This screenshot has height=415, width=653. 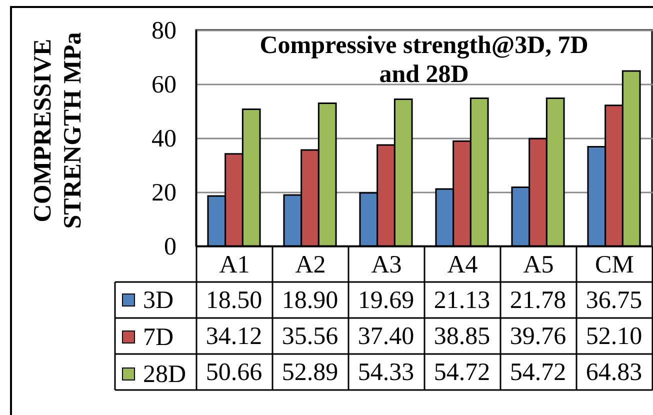 I want to click on x-tick-label: CM, so click(x=614, y=265).